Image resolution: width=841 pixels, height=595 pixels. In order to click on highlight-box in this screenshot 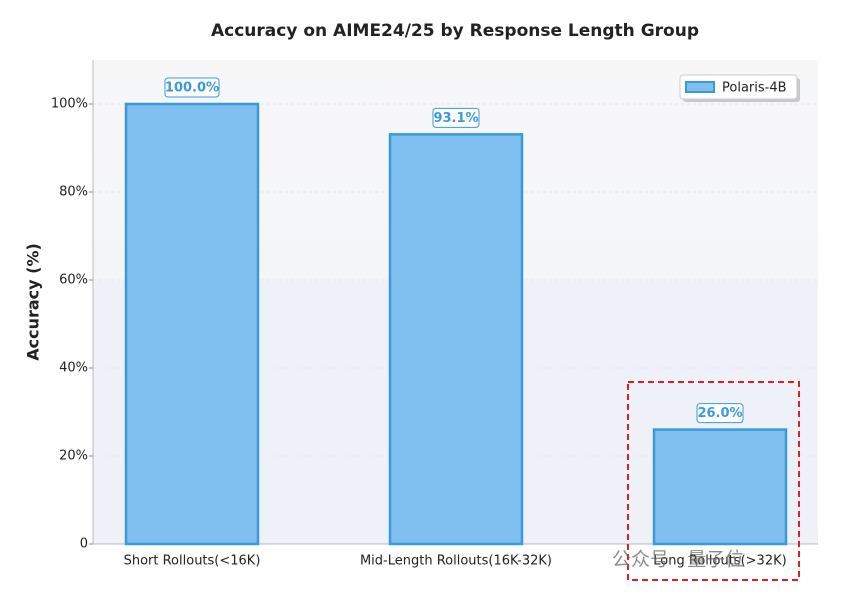, I will do `click(713, 481)`.